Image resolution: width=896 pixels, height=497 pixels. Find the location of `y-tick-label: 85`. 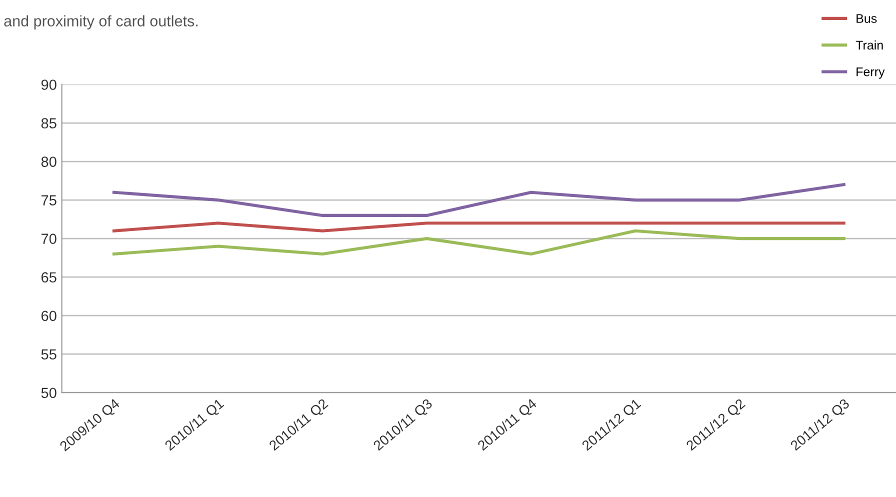

y-tick-label: 85 is located at coordinates (48, 123).